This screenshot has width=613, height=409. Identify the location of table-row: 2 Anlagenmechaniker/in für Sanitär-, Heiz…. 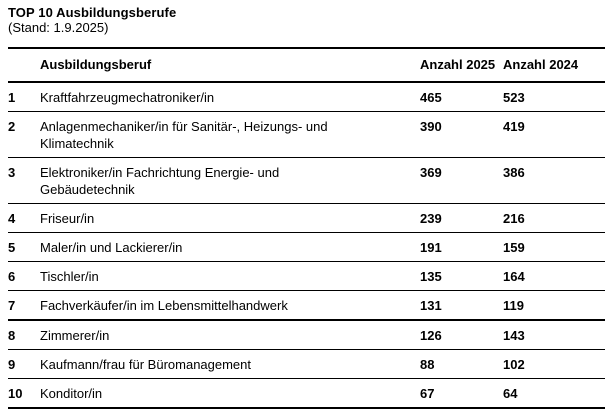
(306, 135).